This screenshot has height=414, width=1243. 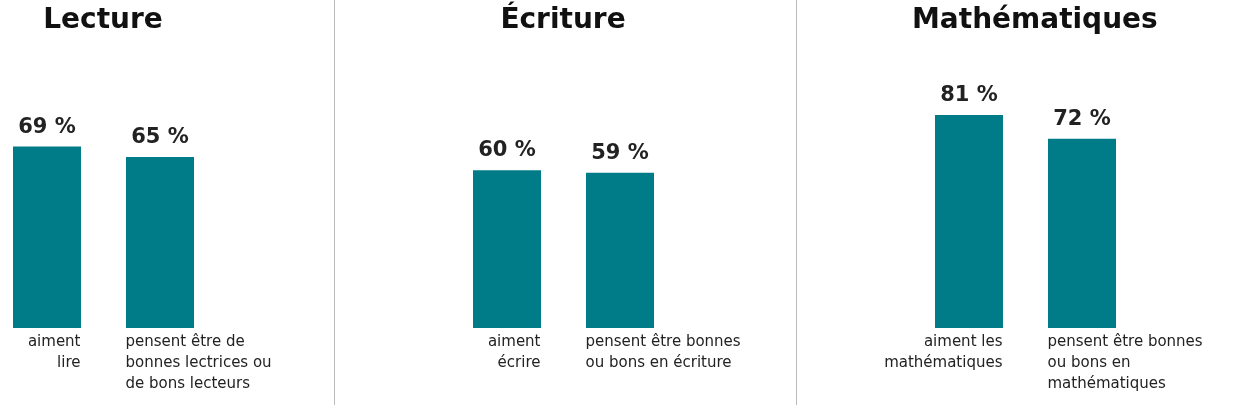 I want to click on x-tick-label: pensent être bonnes ou bons en mathématiques, so click(x=1125, y=362).